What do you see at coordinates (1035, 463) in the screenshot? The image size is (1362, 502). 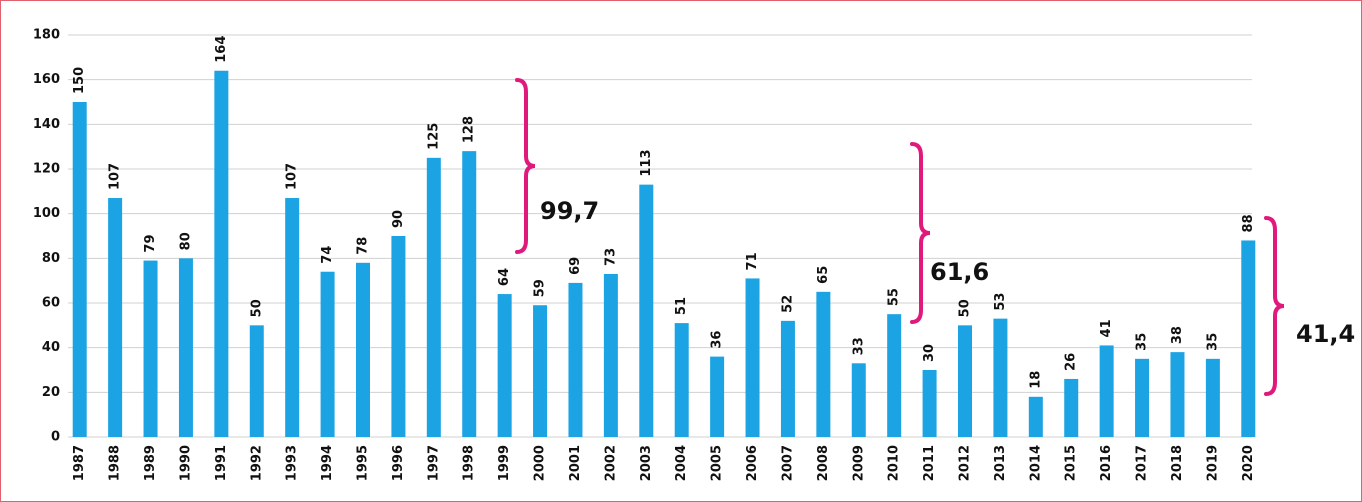 I see `x-tick-label: 2014` at bounding box center [1035, 463].